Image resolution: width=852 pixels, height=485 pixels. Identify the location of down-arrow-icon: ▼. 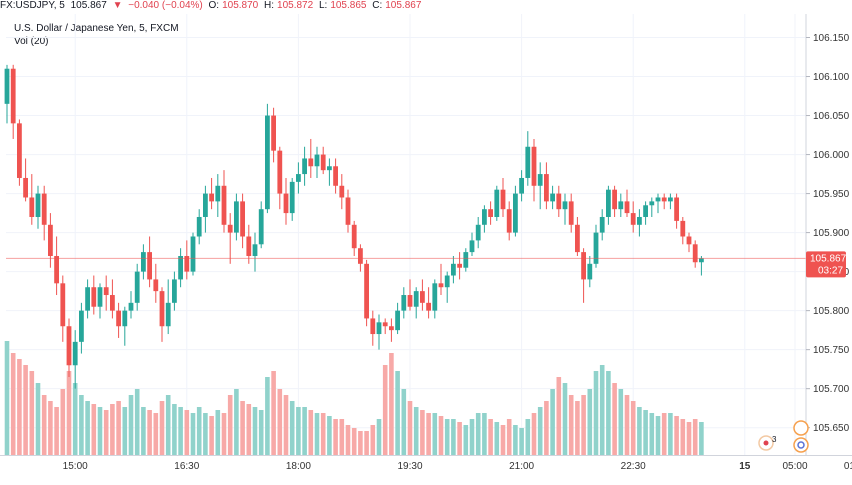
(117, 5).